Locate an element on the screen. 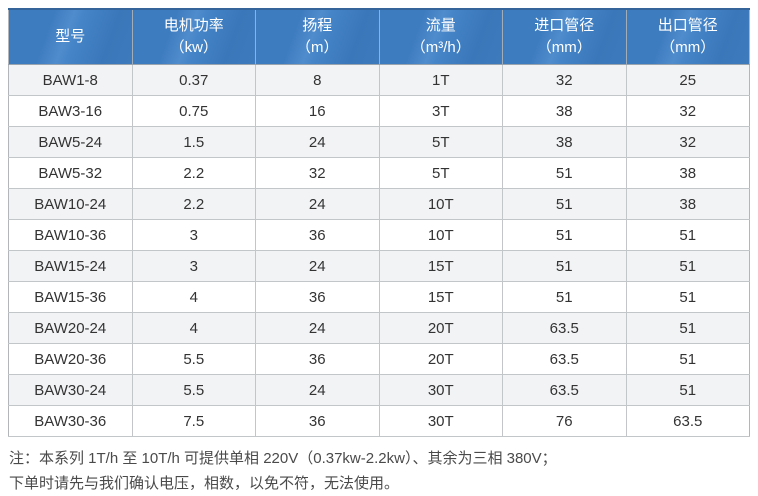 The image size is (758, 496). table-row: BAW30-36 7.5 36 30T 76 63.5 is located at coordinates (379, 421).